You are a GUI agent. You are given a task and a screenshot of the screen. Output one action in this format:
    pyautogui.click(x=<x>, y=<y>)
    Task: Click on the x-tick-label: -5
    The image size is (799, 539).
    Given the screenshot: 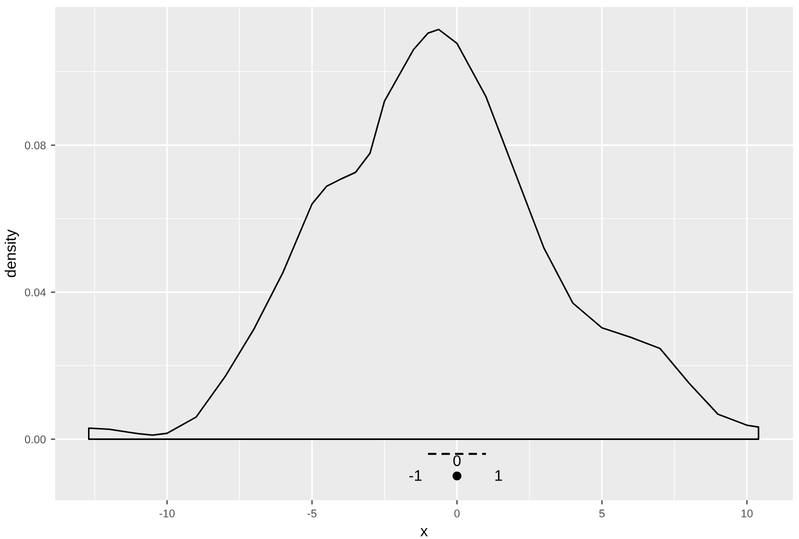 What is the action you would take?
    pyautogui.click(x=312, y=514)
    